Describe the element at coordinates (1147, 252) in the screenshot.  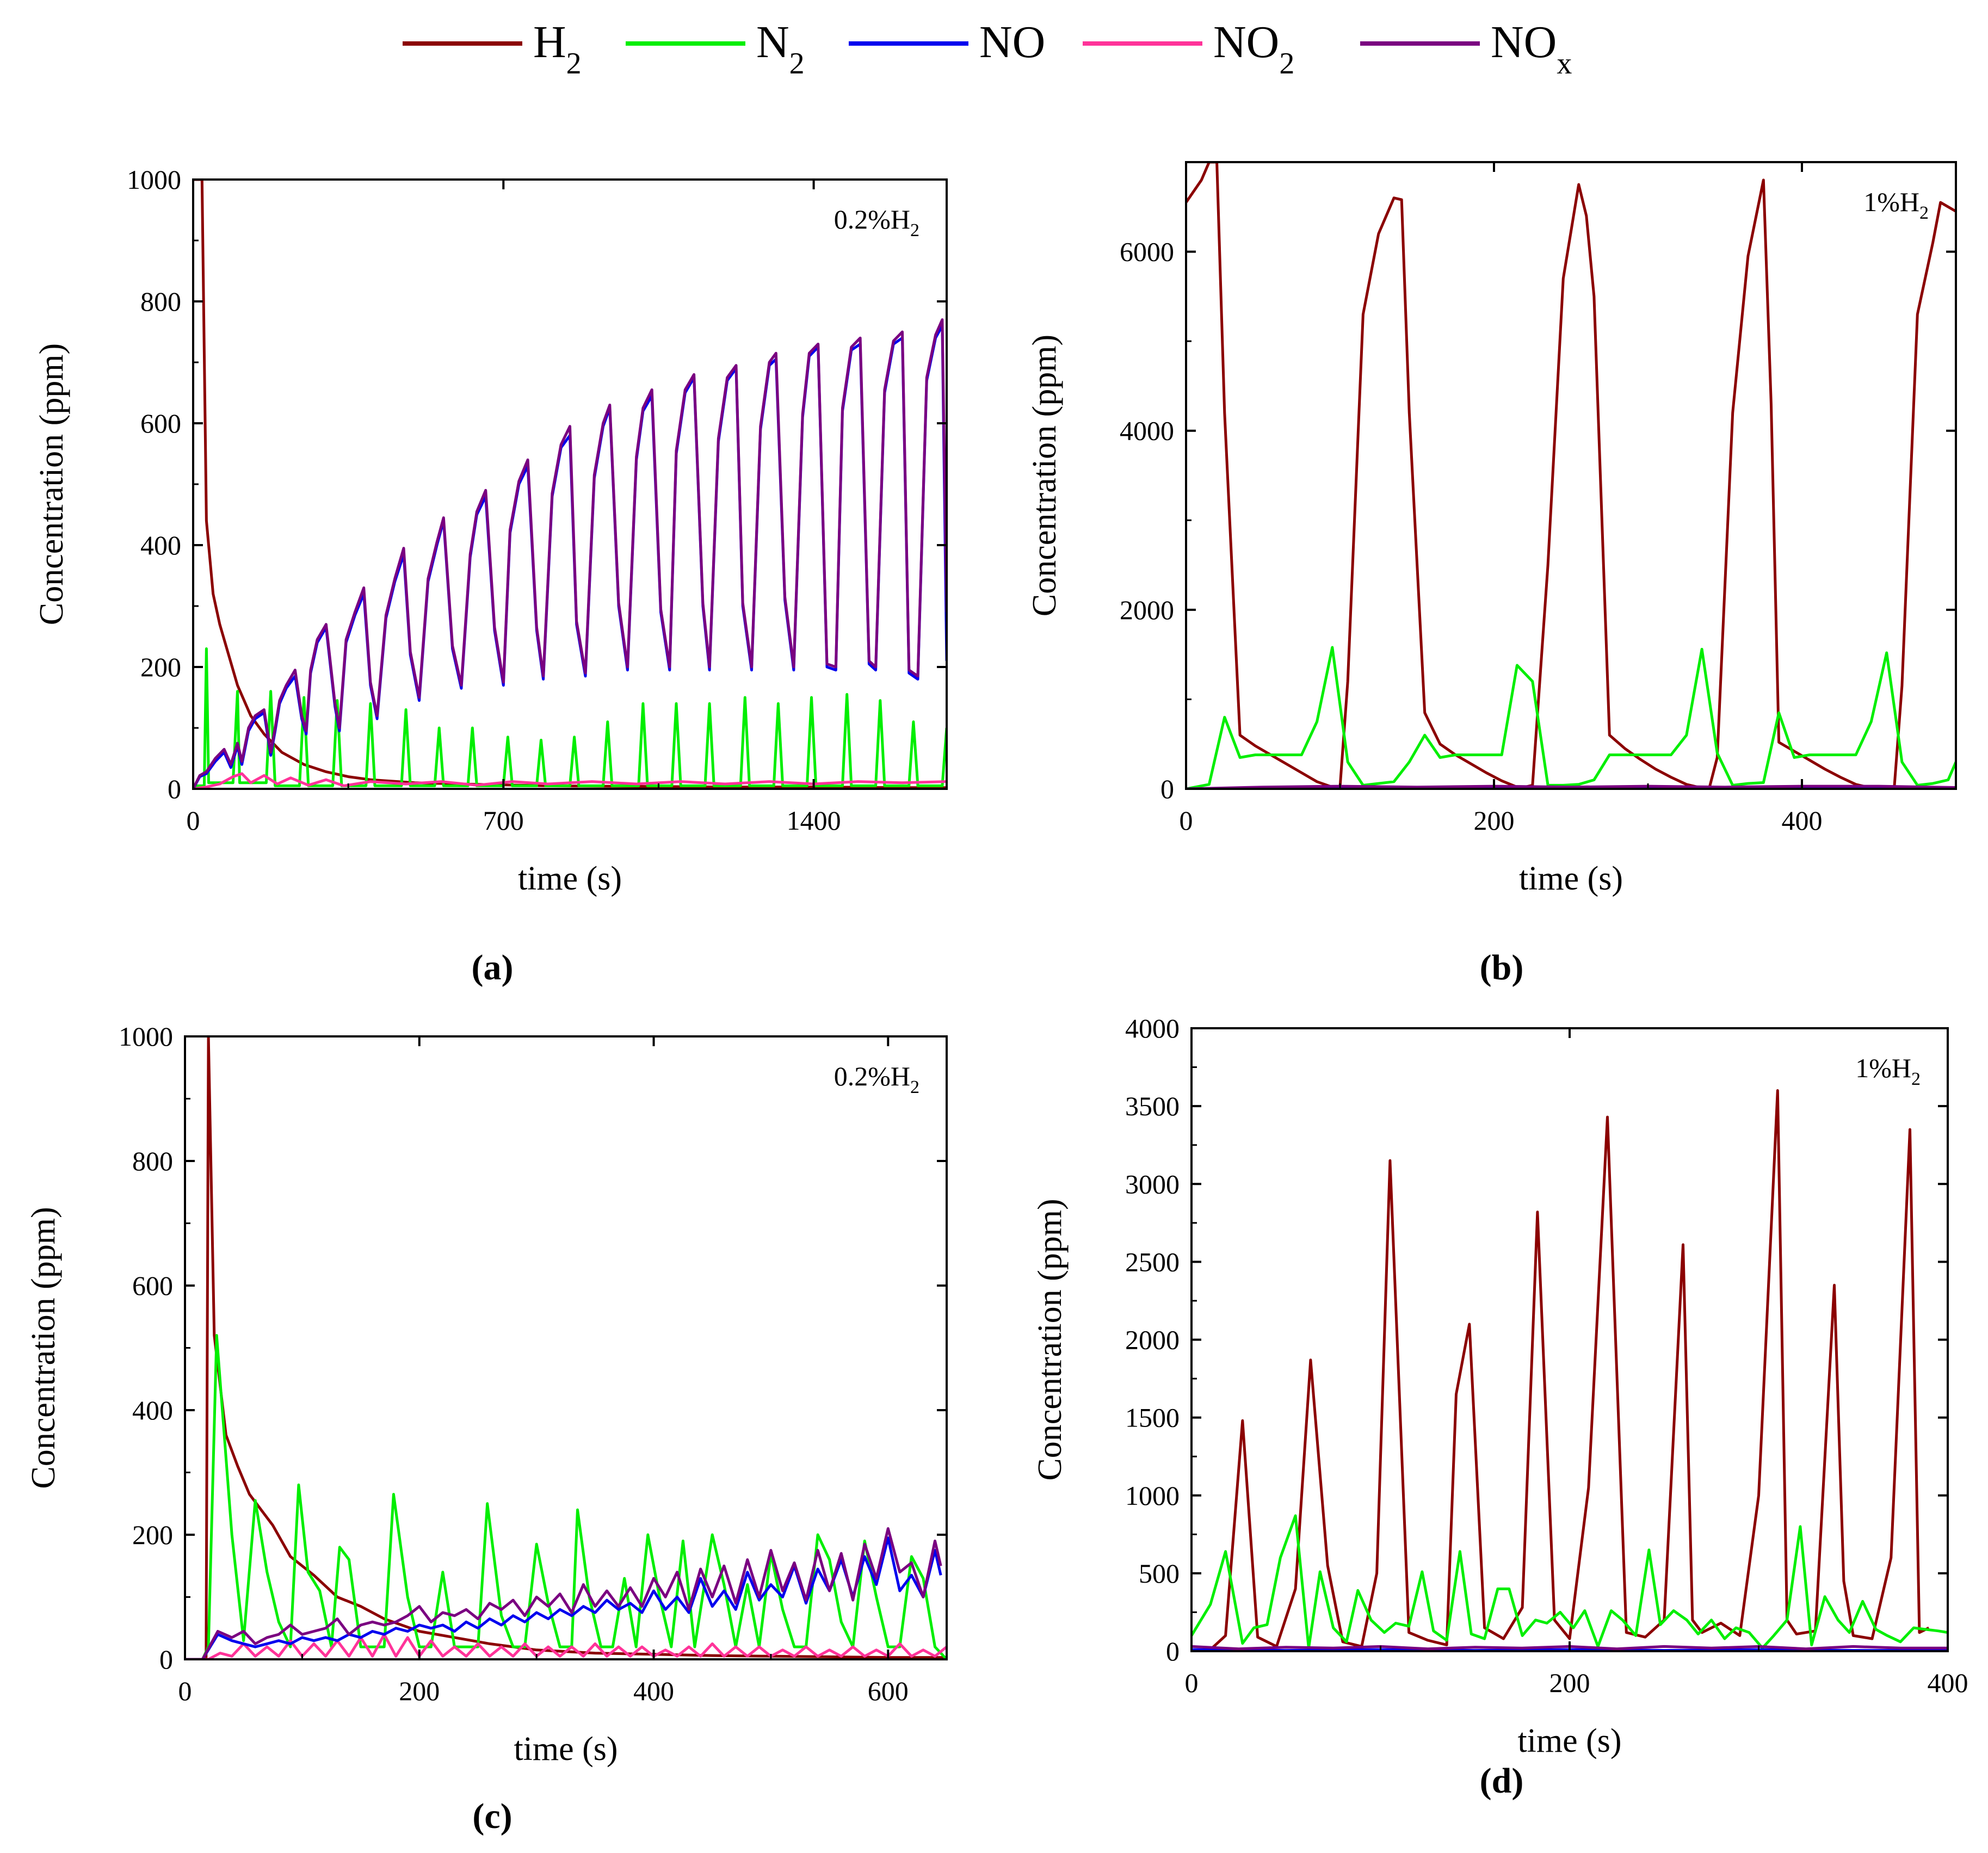
I see `y-tick-label: 6000` at that location.